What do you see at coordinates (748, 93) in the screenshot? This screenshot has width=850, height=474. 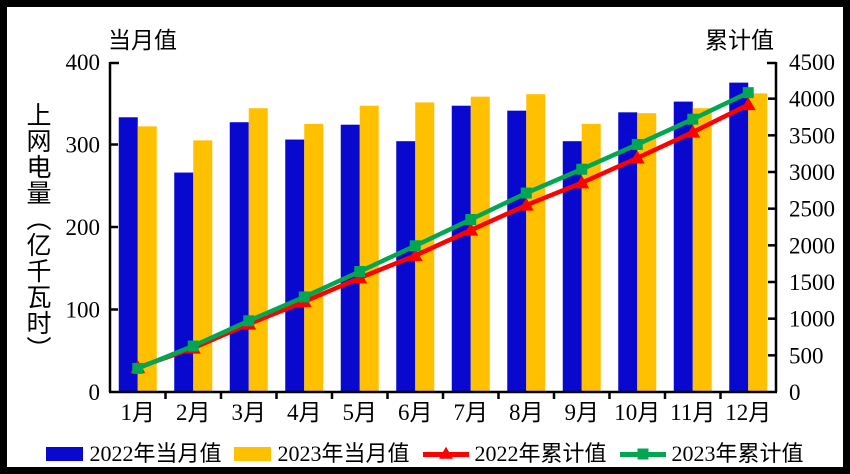 I see `marker-square-2023年累计值-12月` at bounding box center [748, 93].